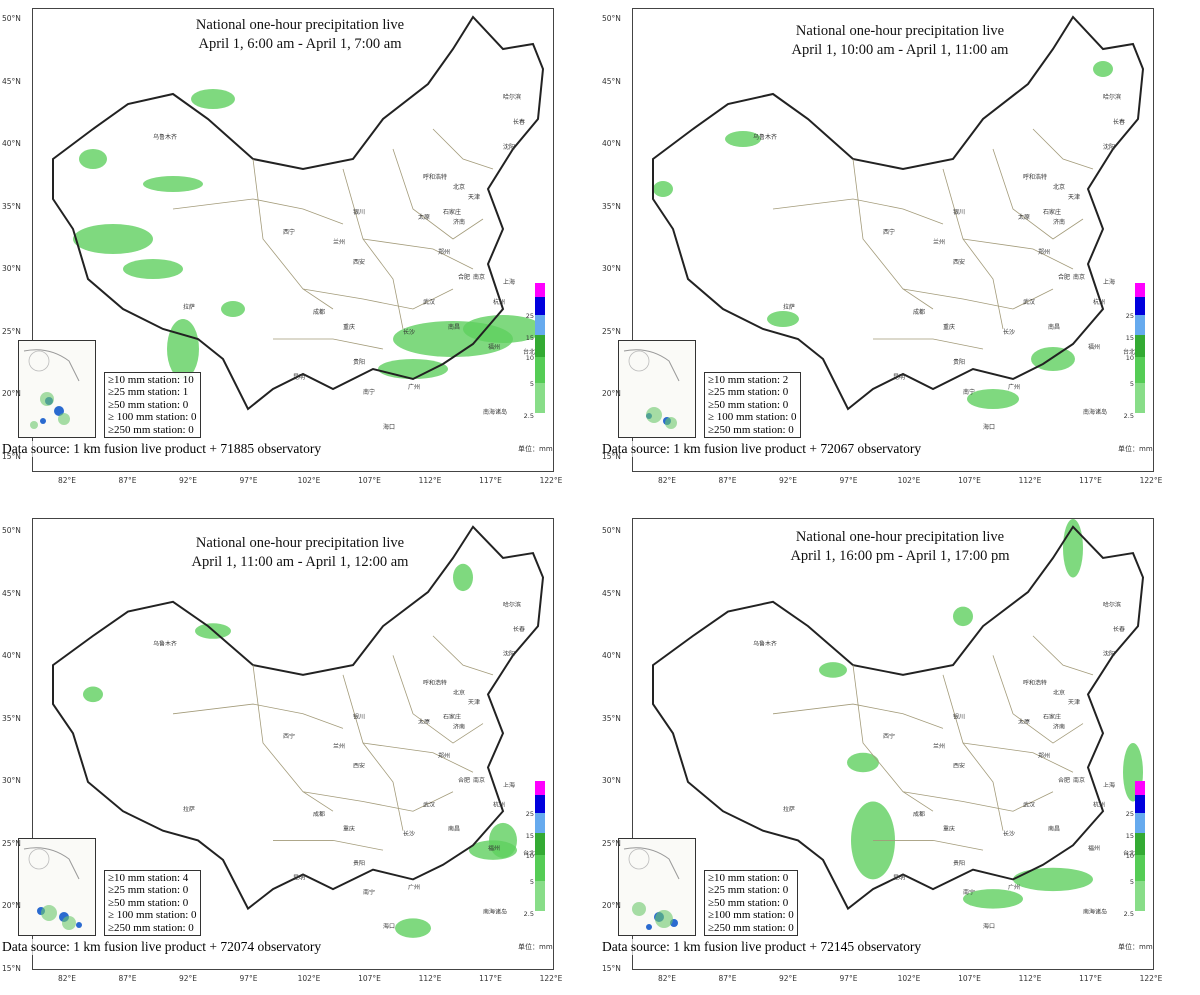 This screenshot has width=1200, height=995. Describe the element at coordinates (1079, 277) in the screenshot. I see `city-label: 南京` at that location.